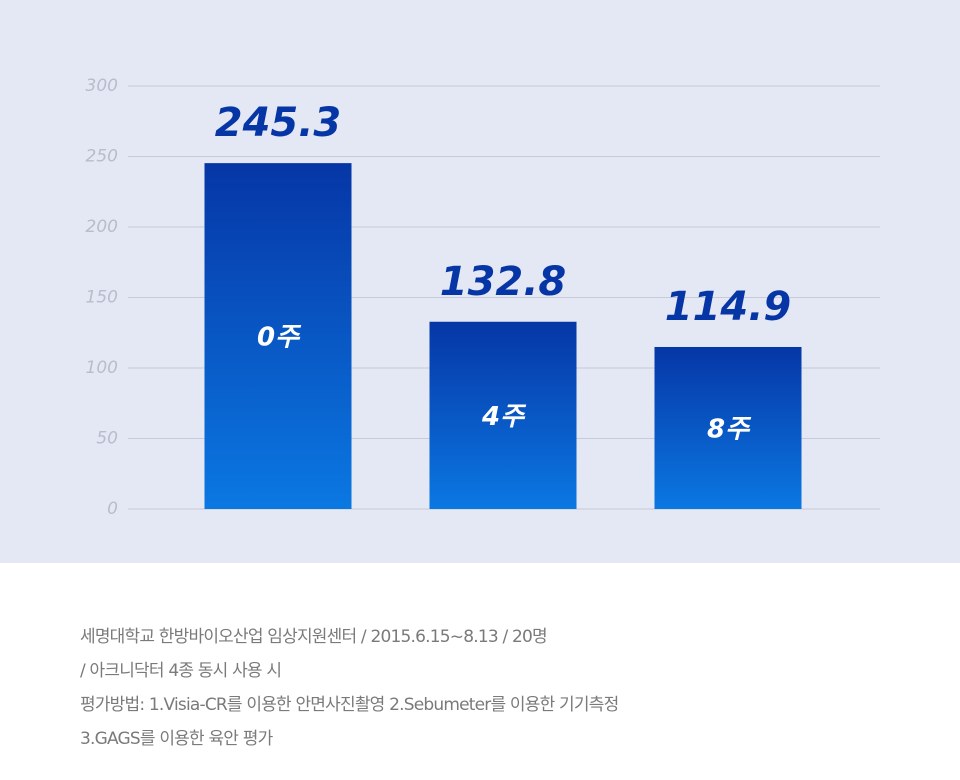  Describe the element at coordinates (102, 157) in the screenshot. I see `y-tick-label: 250` at that location.